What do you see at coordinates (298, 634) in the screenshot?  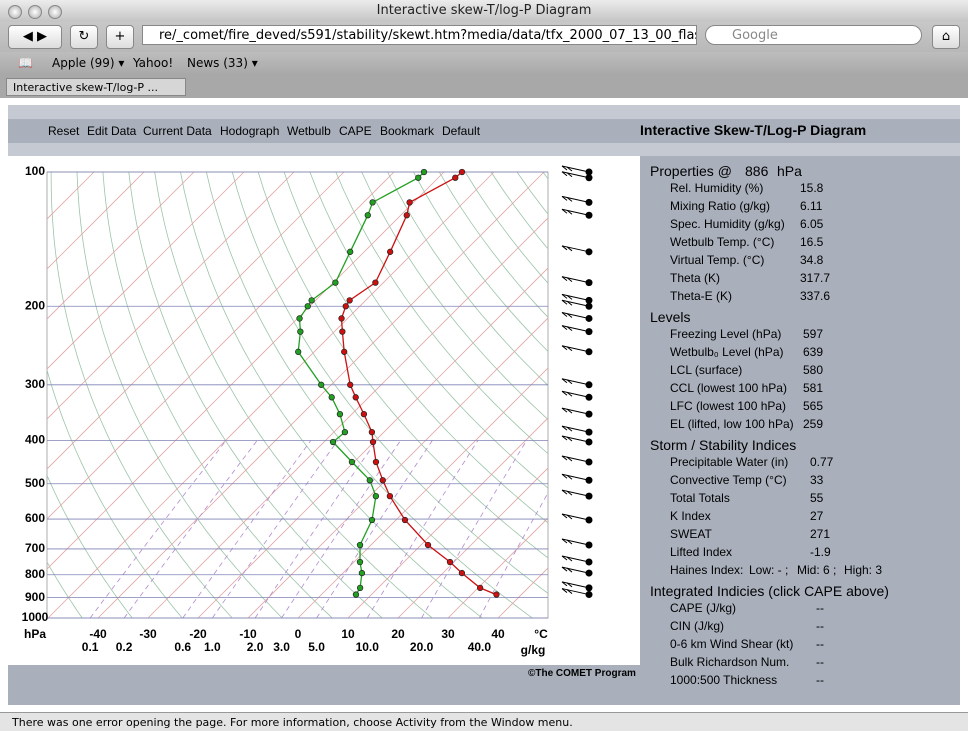 I see `temperature-label: 0` at bounding box center [298, 634].